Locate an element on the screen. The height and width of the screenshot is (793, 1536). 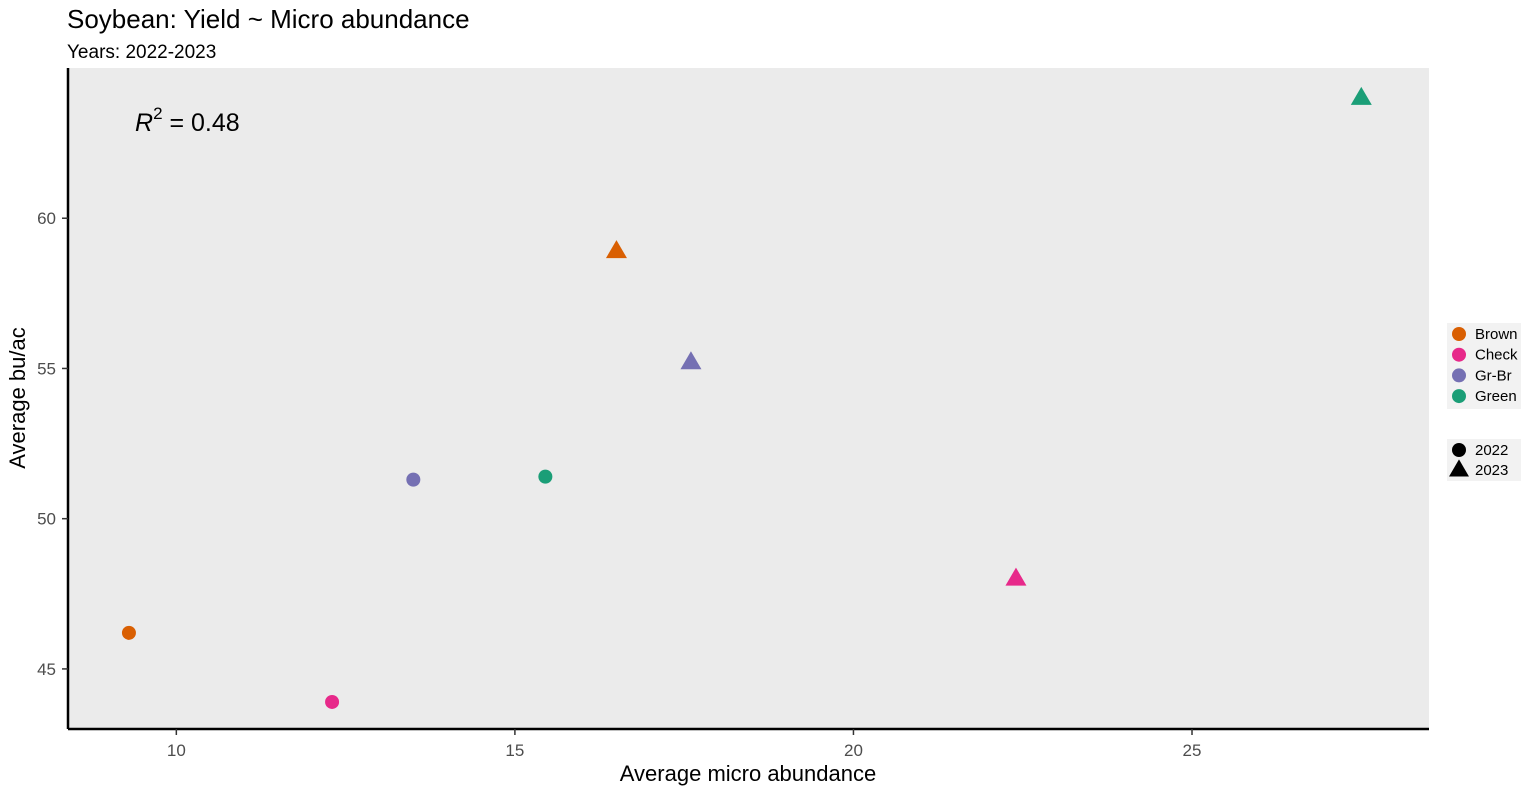
data-point-check-2023 is located at coordinates (1016, 576).